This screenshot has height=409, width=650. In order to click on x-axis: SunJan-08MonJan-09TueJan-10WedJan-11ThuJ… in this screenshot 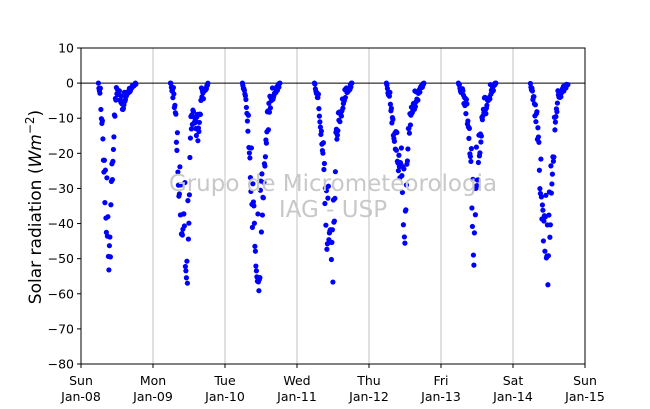, I will do `click(332, 384)`.